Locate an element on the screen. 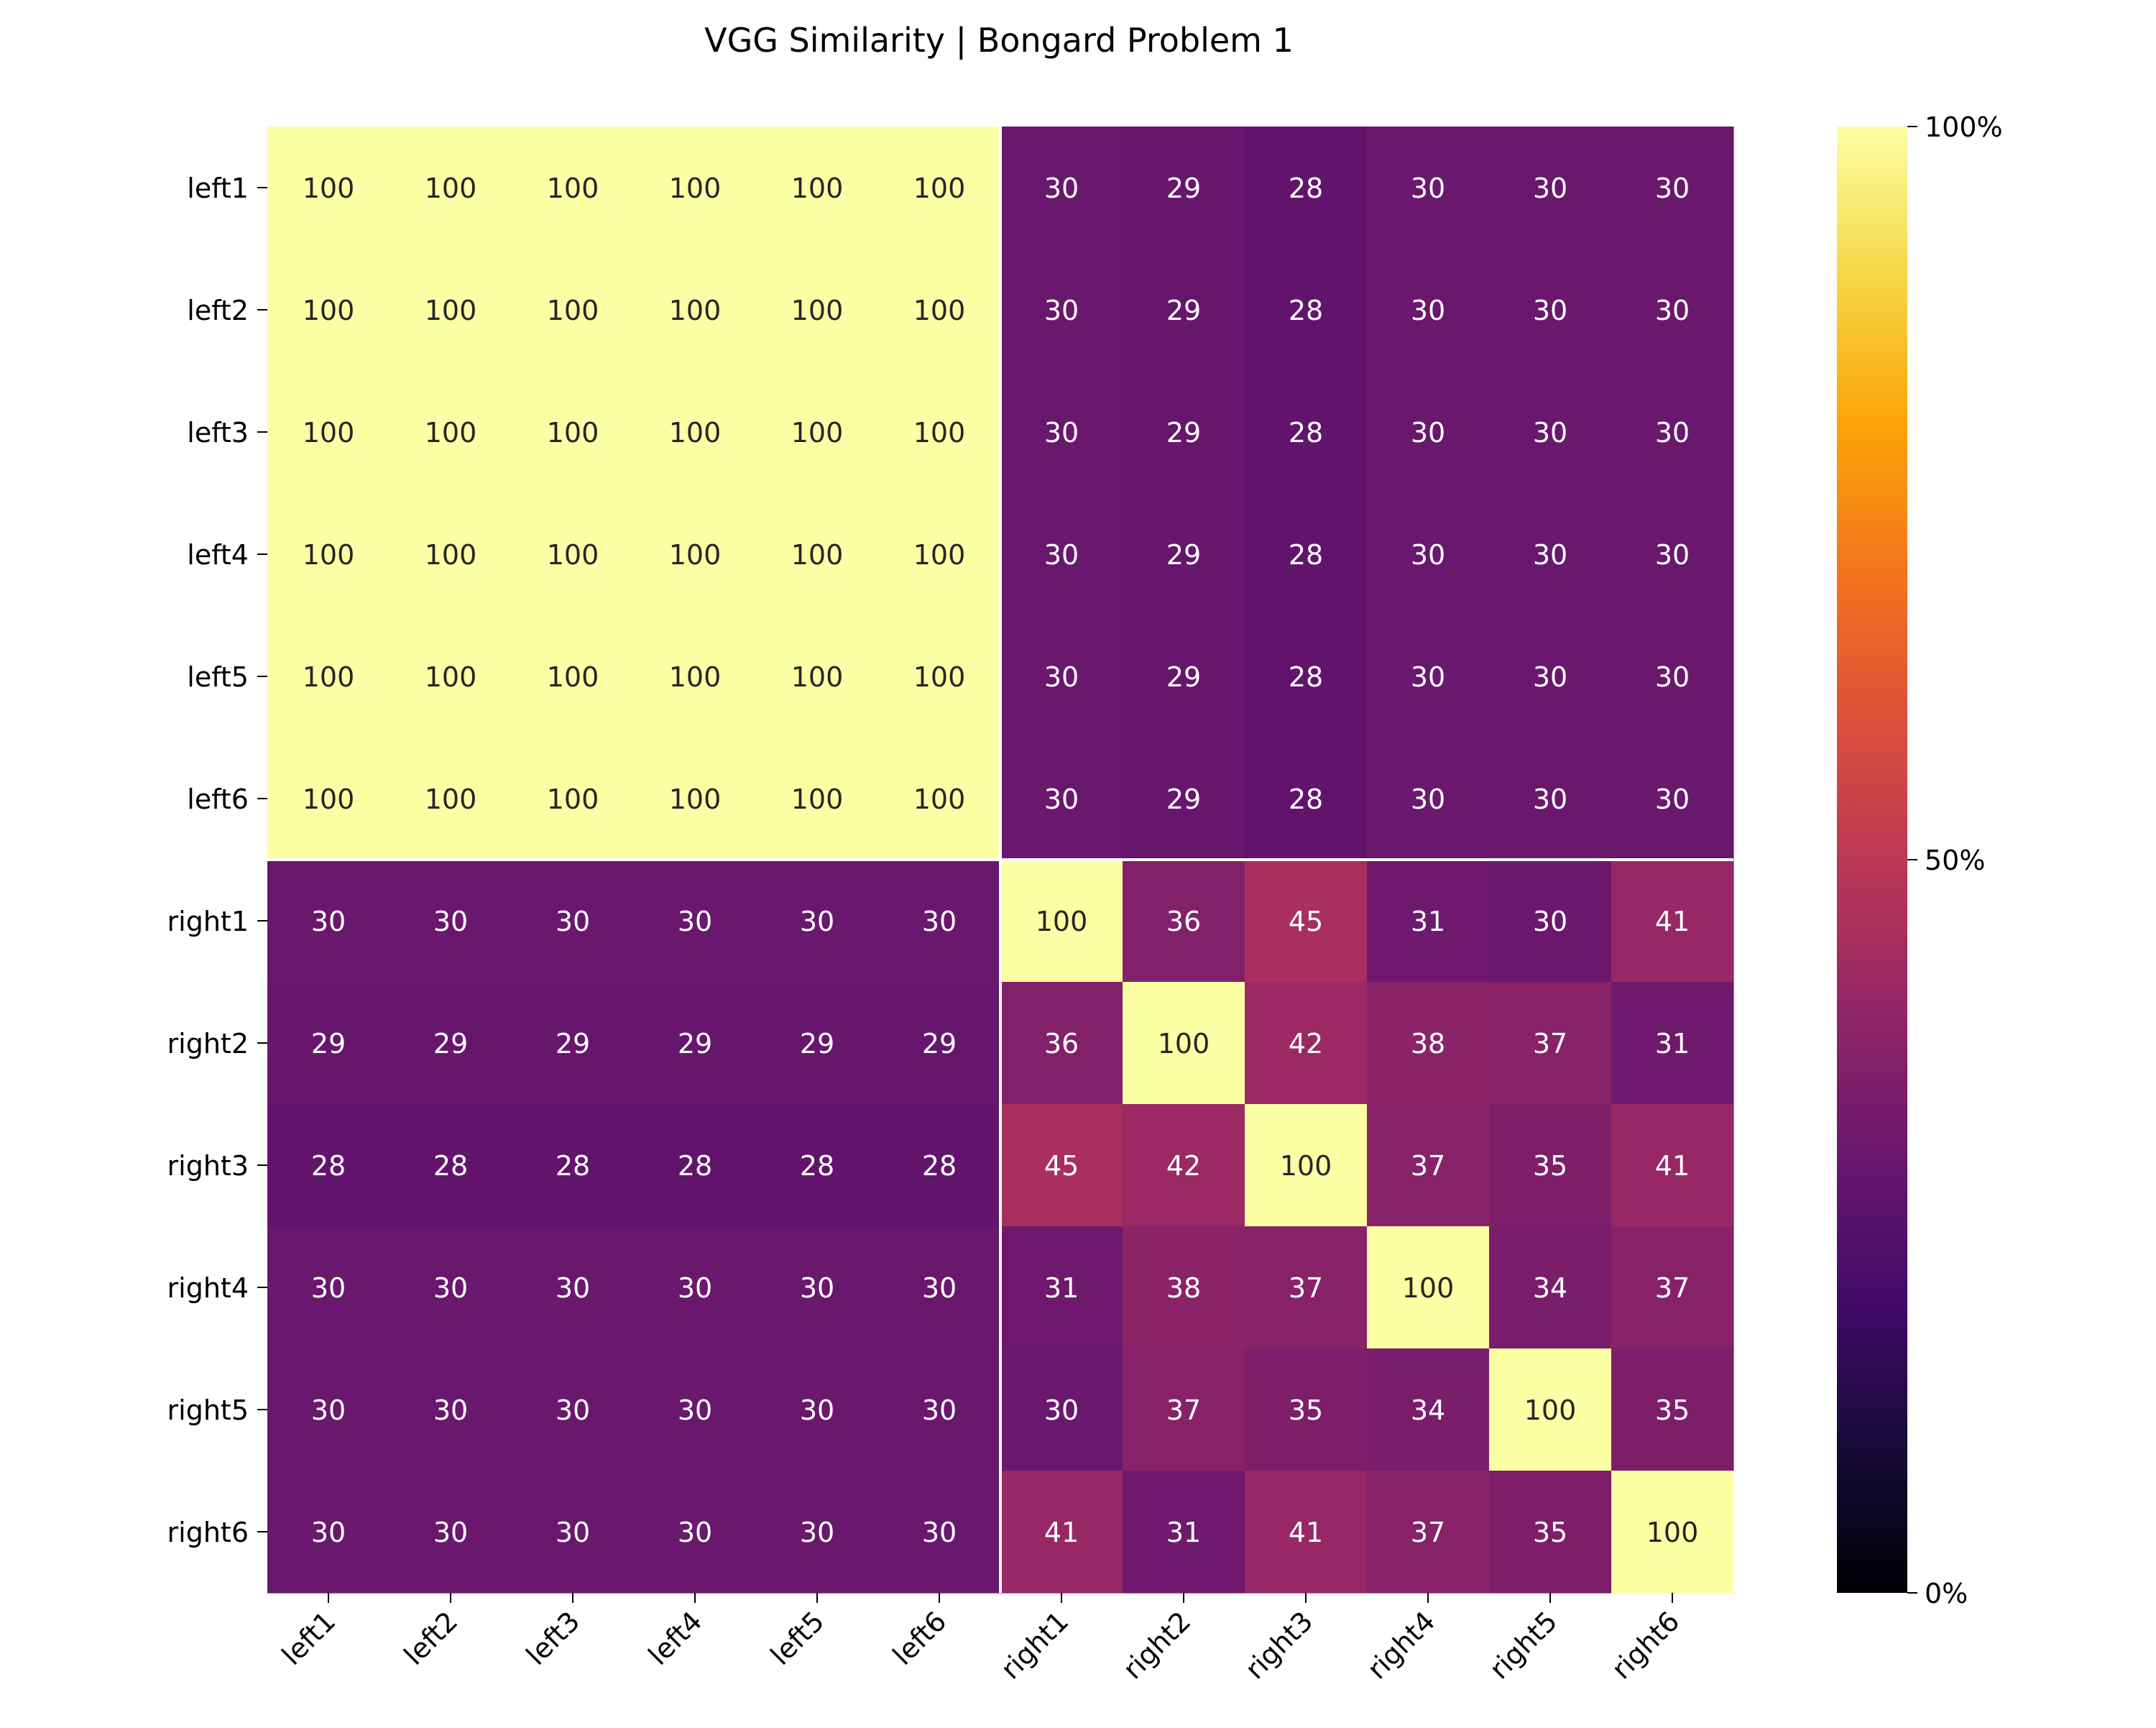  x-tick-label: right1 is located at coordinates (1034, 1645).